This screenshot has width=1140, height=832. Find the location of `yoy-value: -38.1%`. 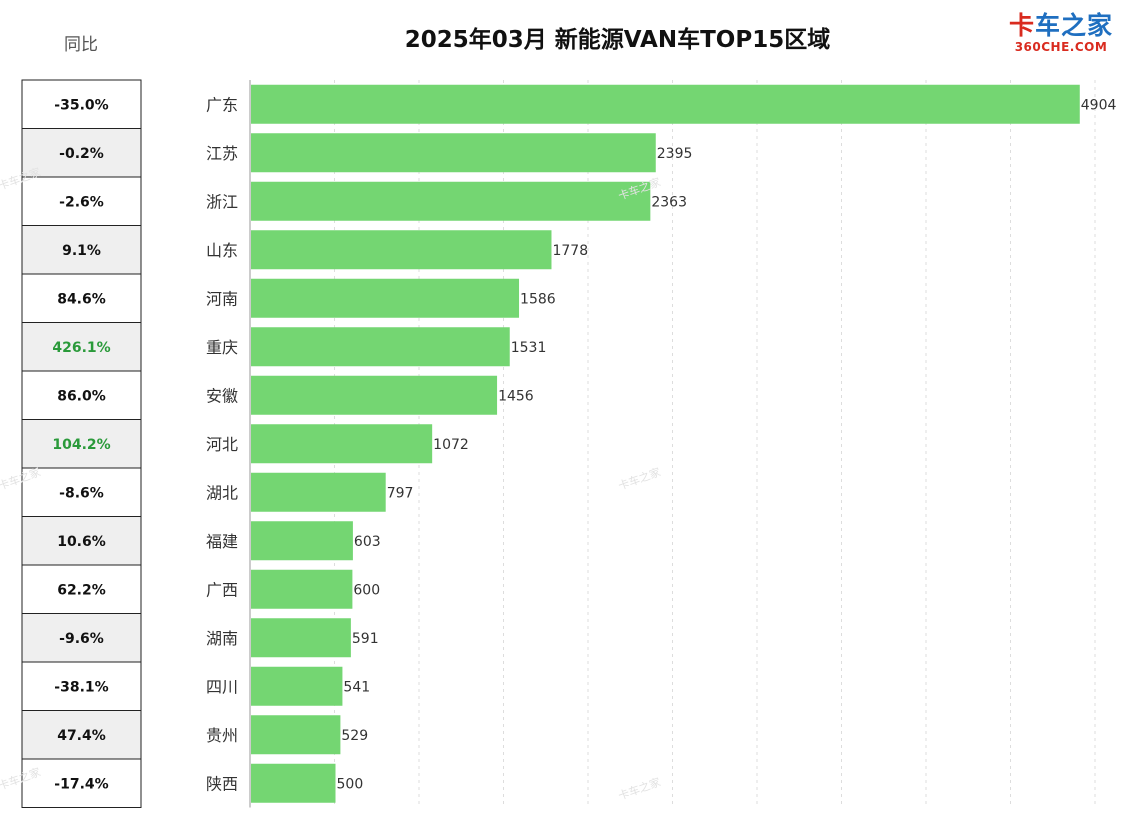

yoy-value: -38.1% is located at coordinates (81, 687).